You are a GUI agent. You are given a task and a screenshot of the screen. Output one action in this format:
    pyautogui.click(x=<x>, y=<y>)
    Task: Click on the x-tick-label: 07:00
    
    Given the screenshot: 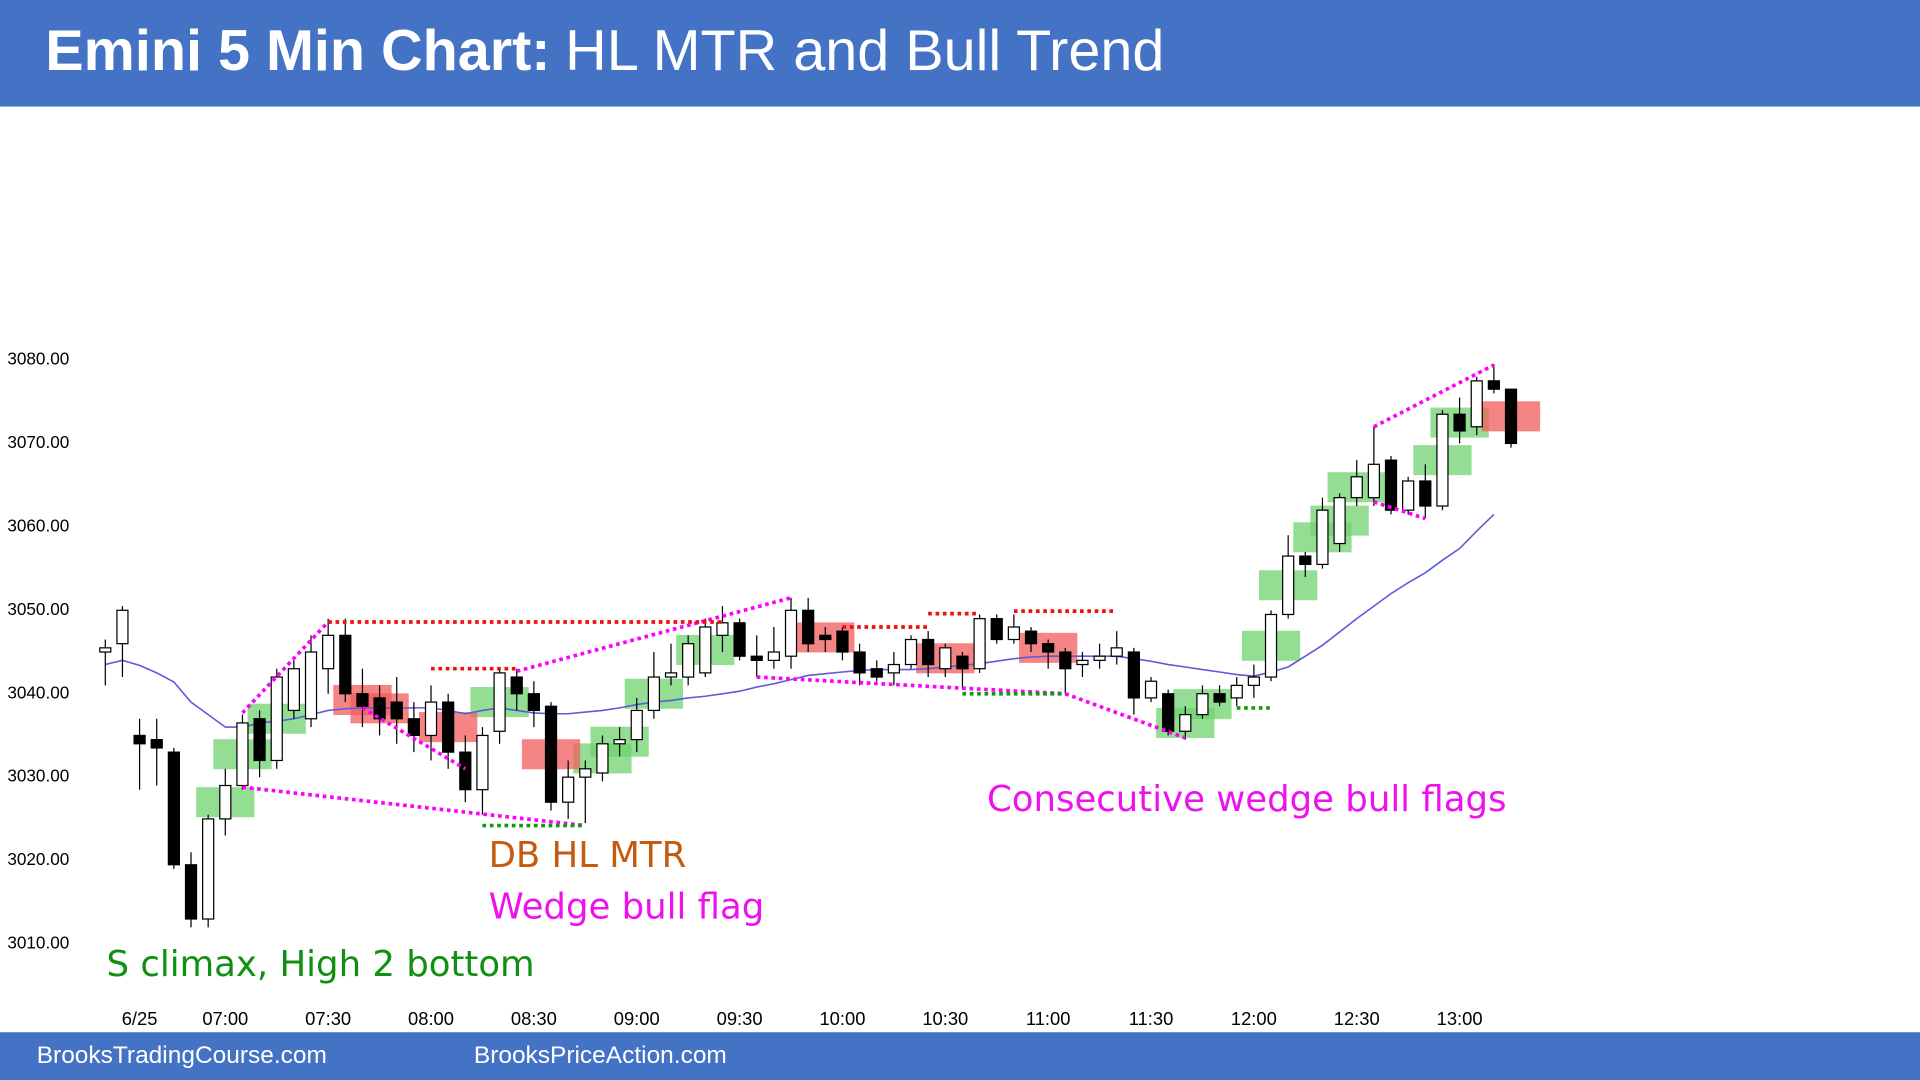 What is the action you would take?
    pyautogui.click(x=225, y=1018)
    